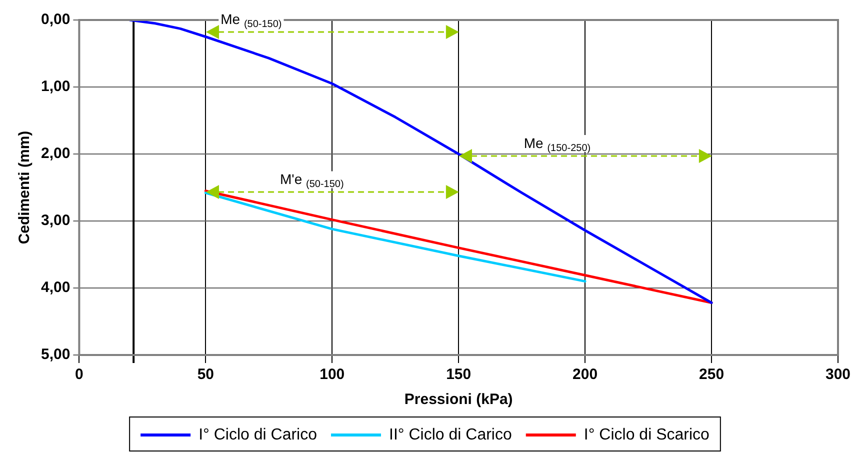  I want to click on x-tick-label: 200, so click(585, 375).